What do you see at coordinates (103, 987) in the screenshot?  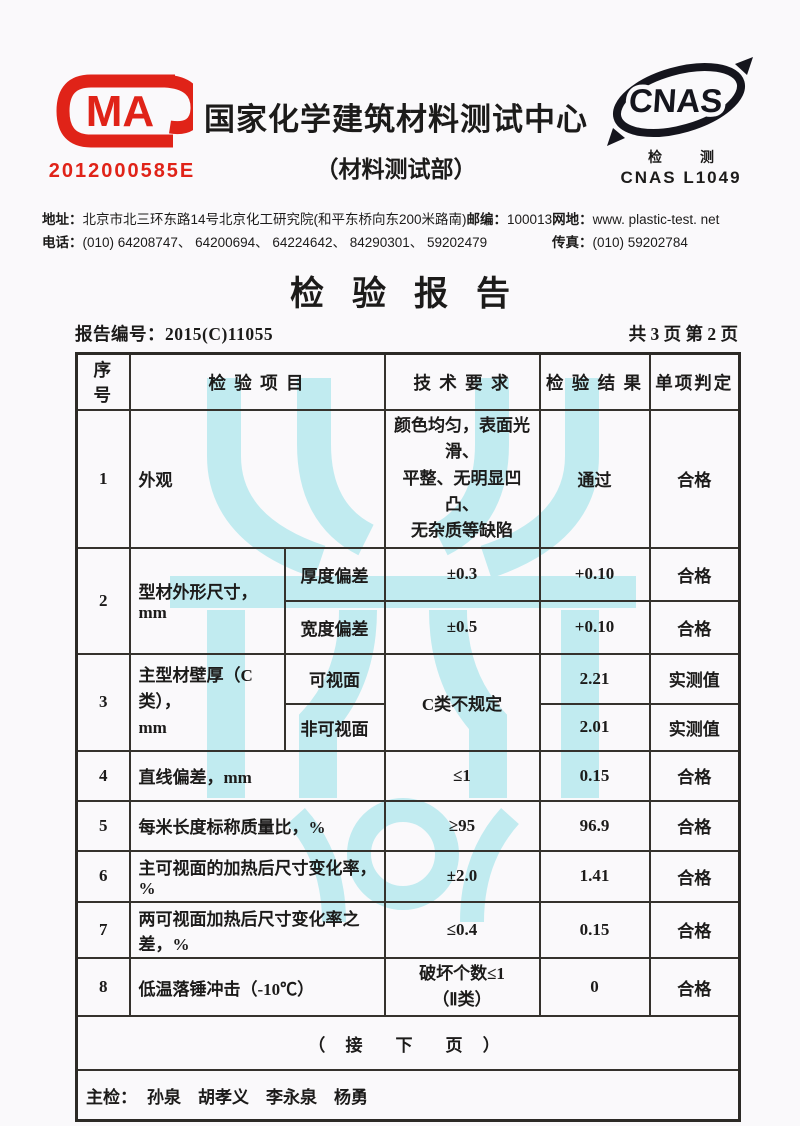 I see `row8-no: 8` at bounding box center [103, 987].